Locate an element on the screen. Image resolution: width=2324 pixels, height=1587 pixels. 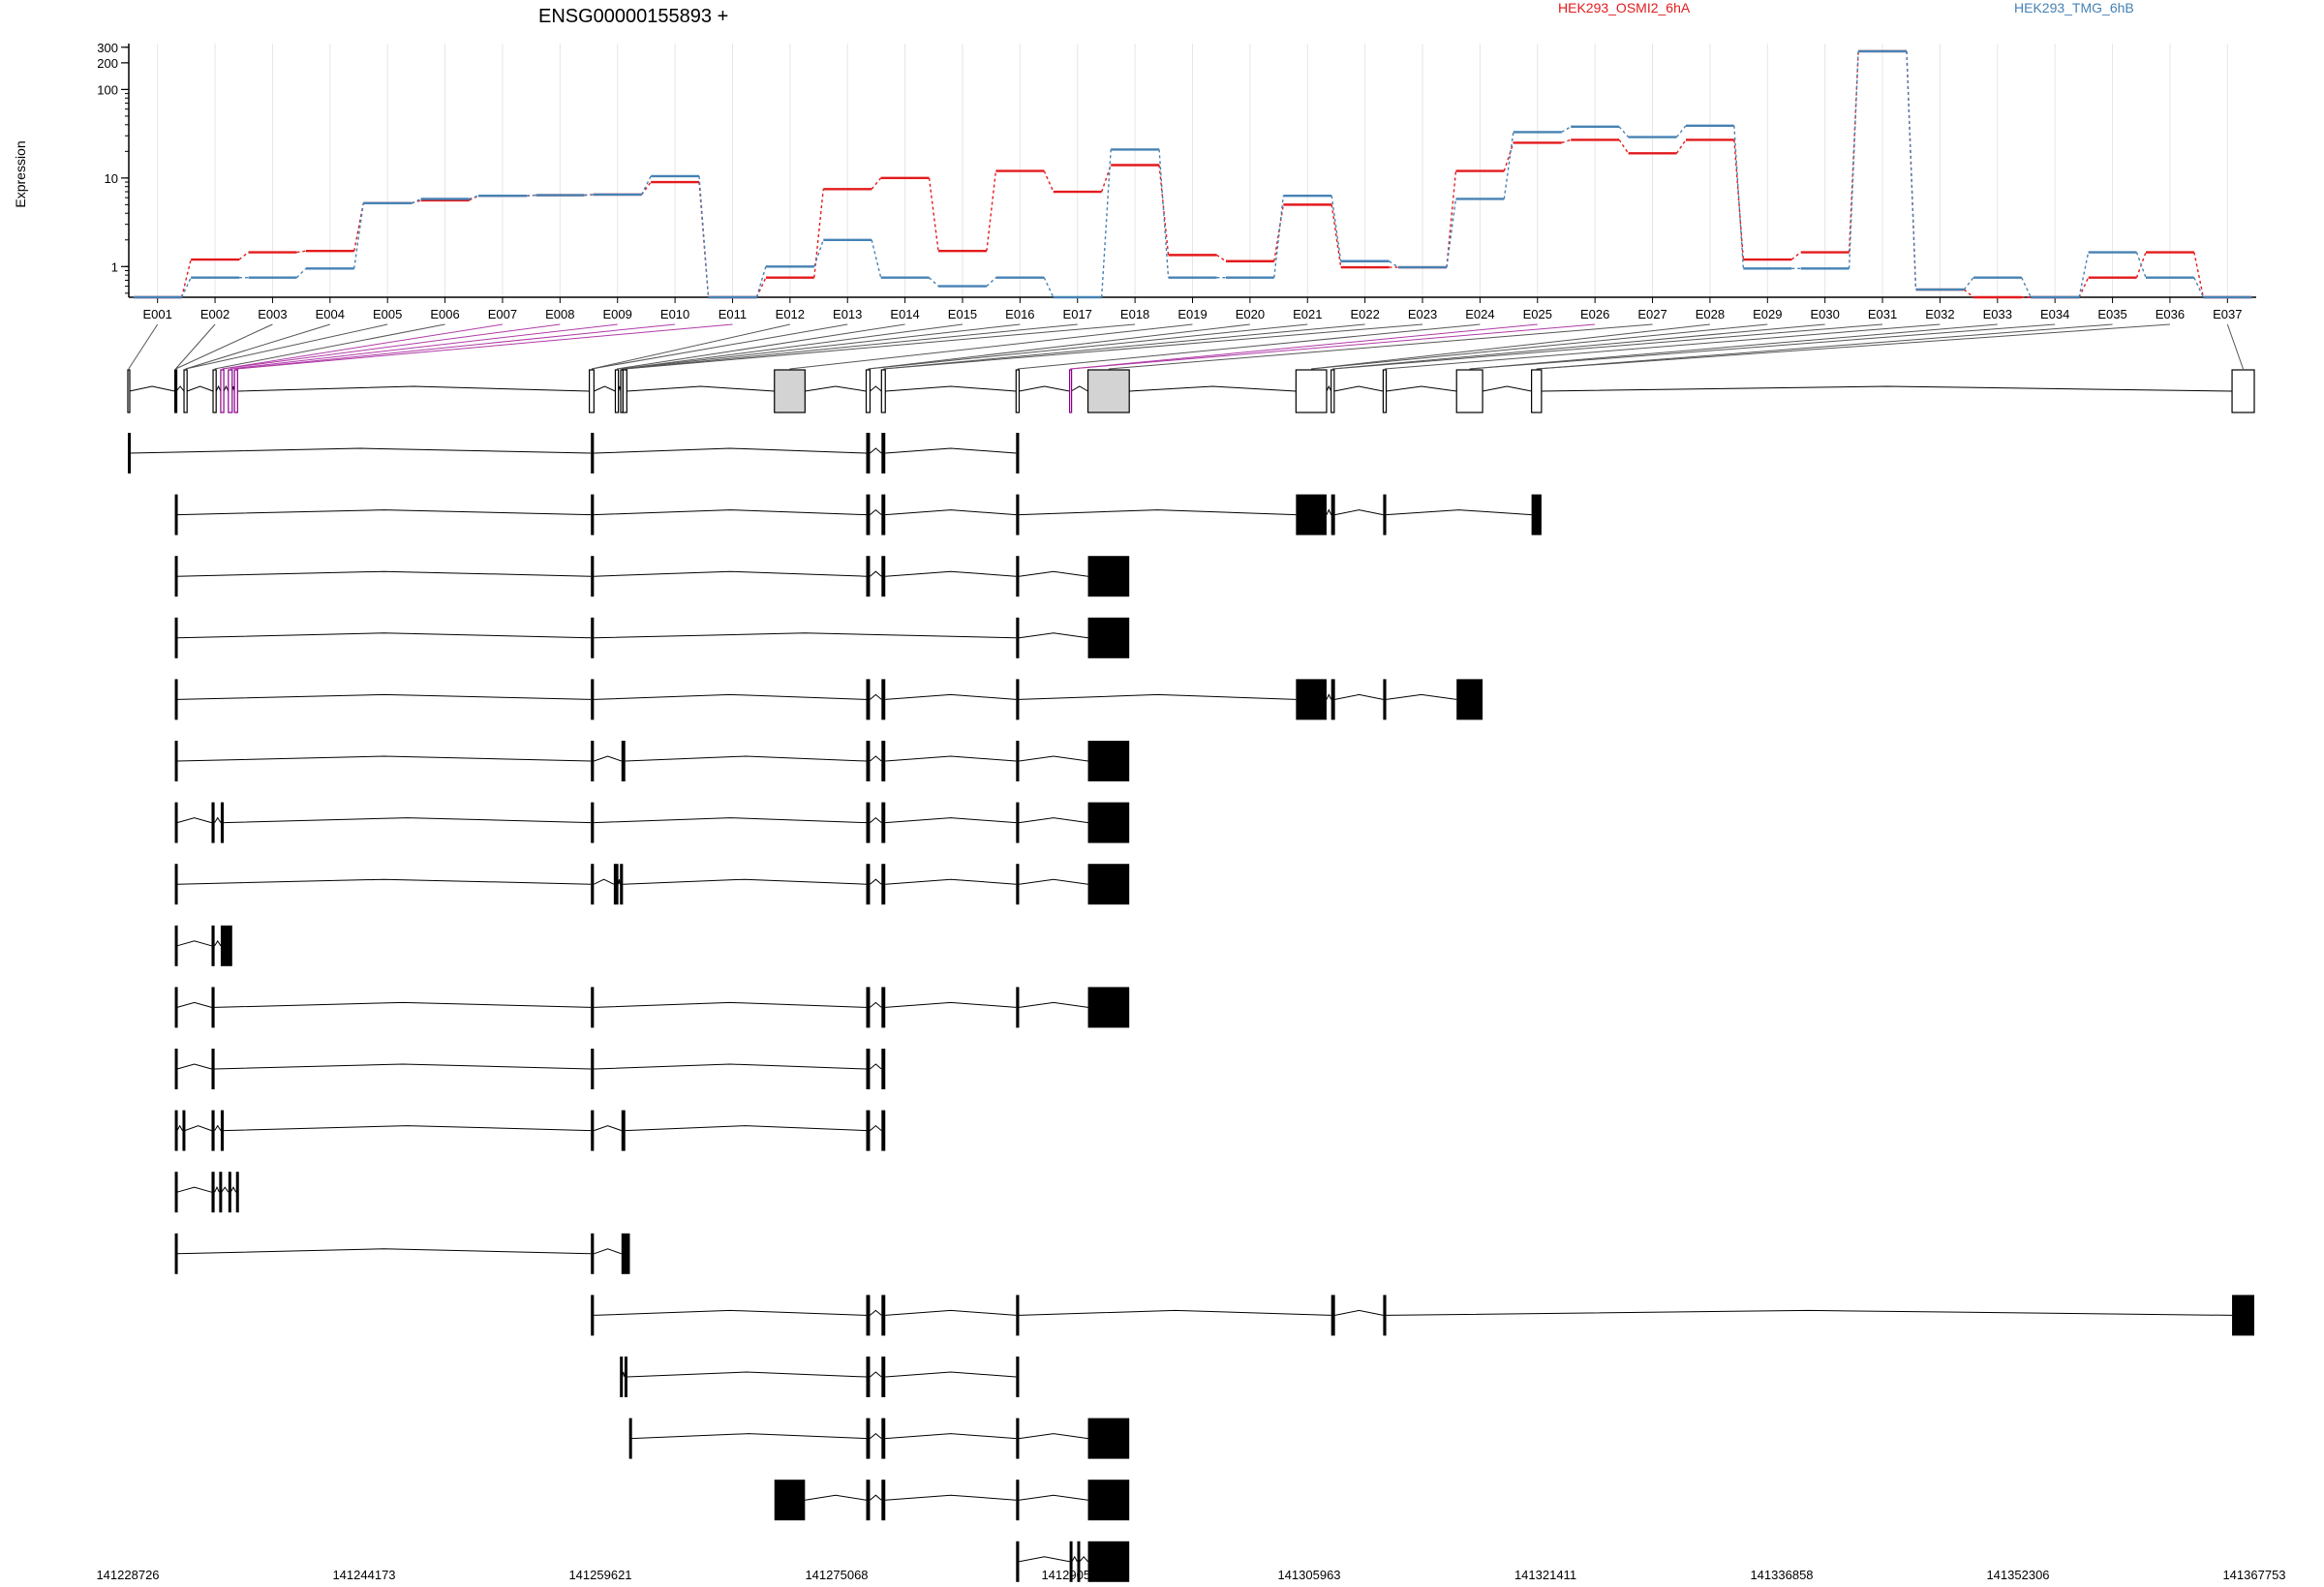
genome-tick-label: 141321411 is located at coordinates (1545, 1575).